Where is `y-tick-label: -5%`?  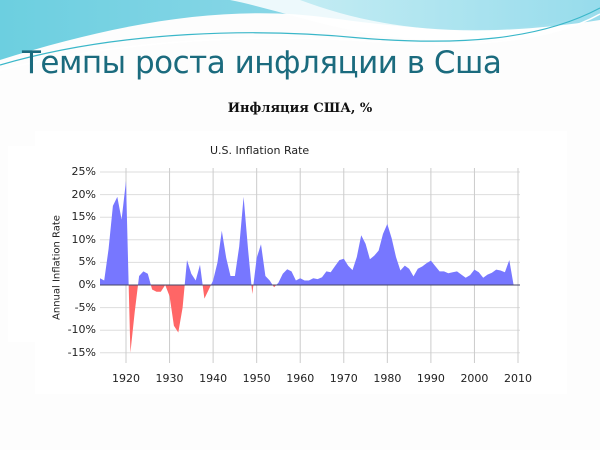 y-tick-label: -5% is located at coordinates (85, 307).